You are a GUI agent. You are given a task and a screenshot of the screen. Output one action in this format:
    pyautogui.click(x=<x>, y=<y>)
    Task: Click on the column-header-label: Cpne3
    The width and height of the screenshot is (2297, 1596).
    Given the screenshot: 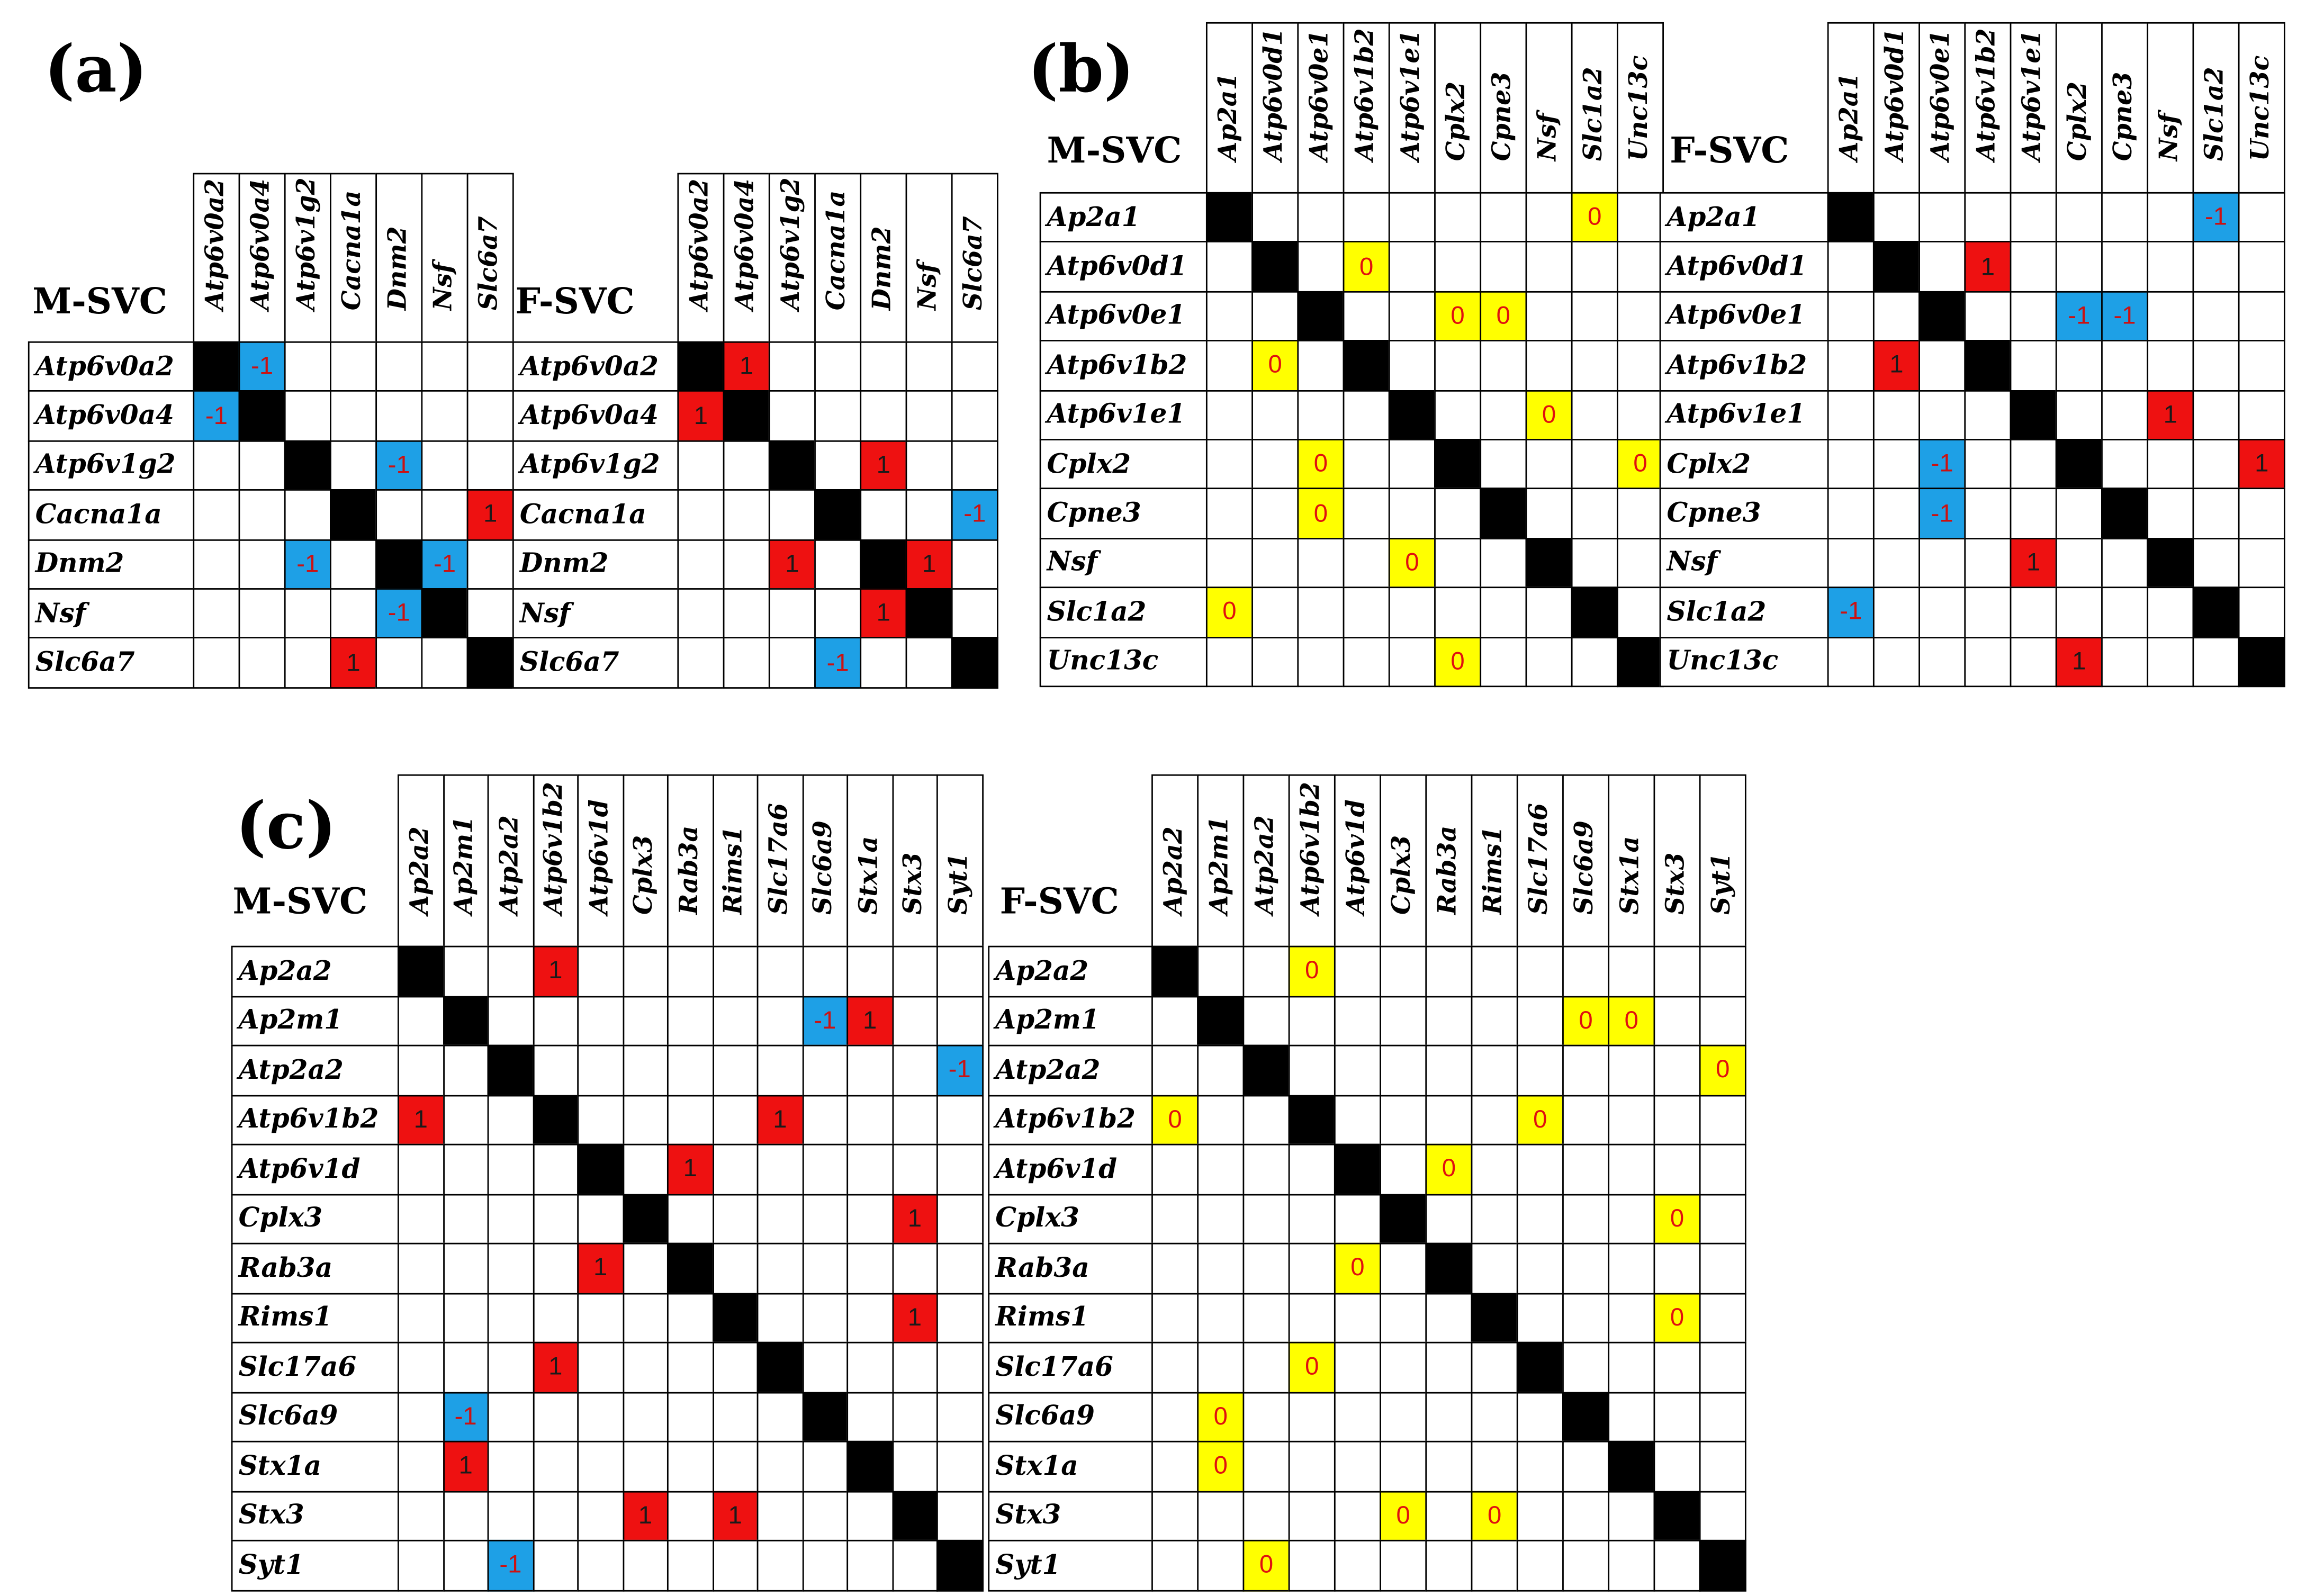 What is the action you would take?
    pyautogui.click(x=1503, y=116)
    